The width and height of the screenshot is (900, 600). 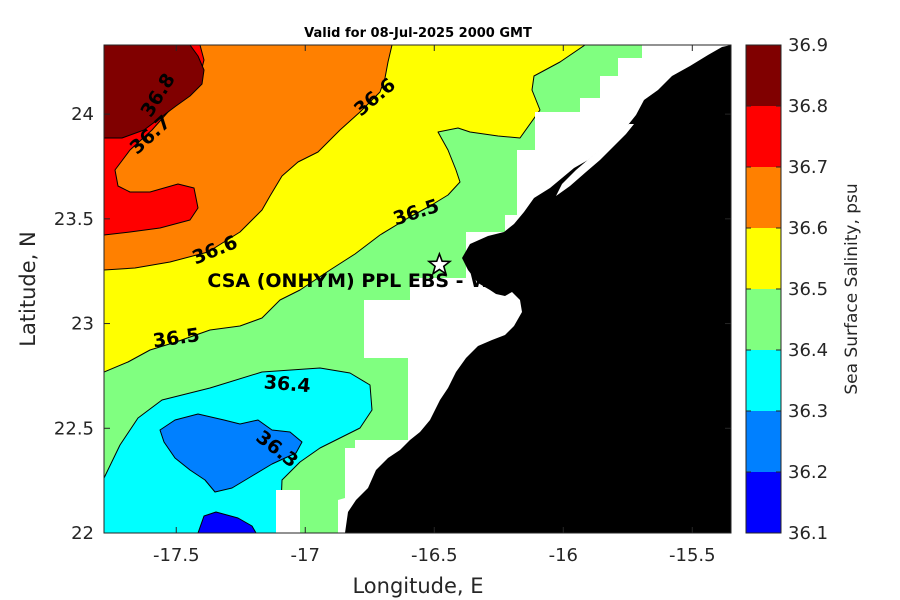 What do you see at coordinates (808, 167) in the screenshot?
I see `colorbar-tick-label: 36.7` at bounding box center [808, 167].